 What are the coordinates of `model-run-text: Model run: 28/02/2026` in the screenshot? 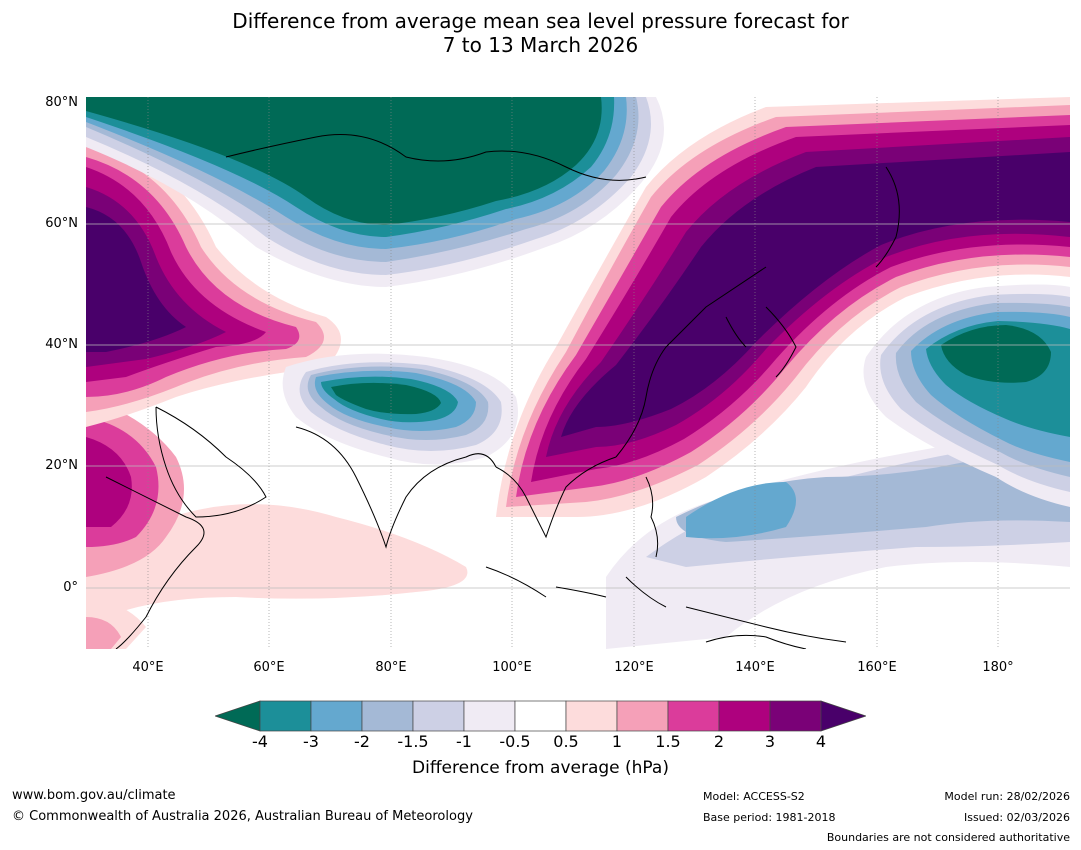 It's located at (1007, 796).